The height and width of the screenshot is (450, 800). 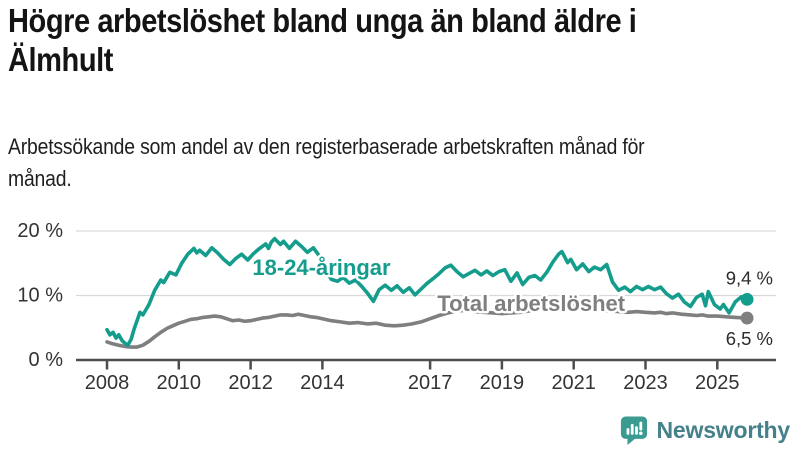 I want to click on x-tick-label-2010: 2010, so click(x=179, y=383).